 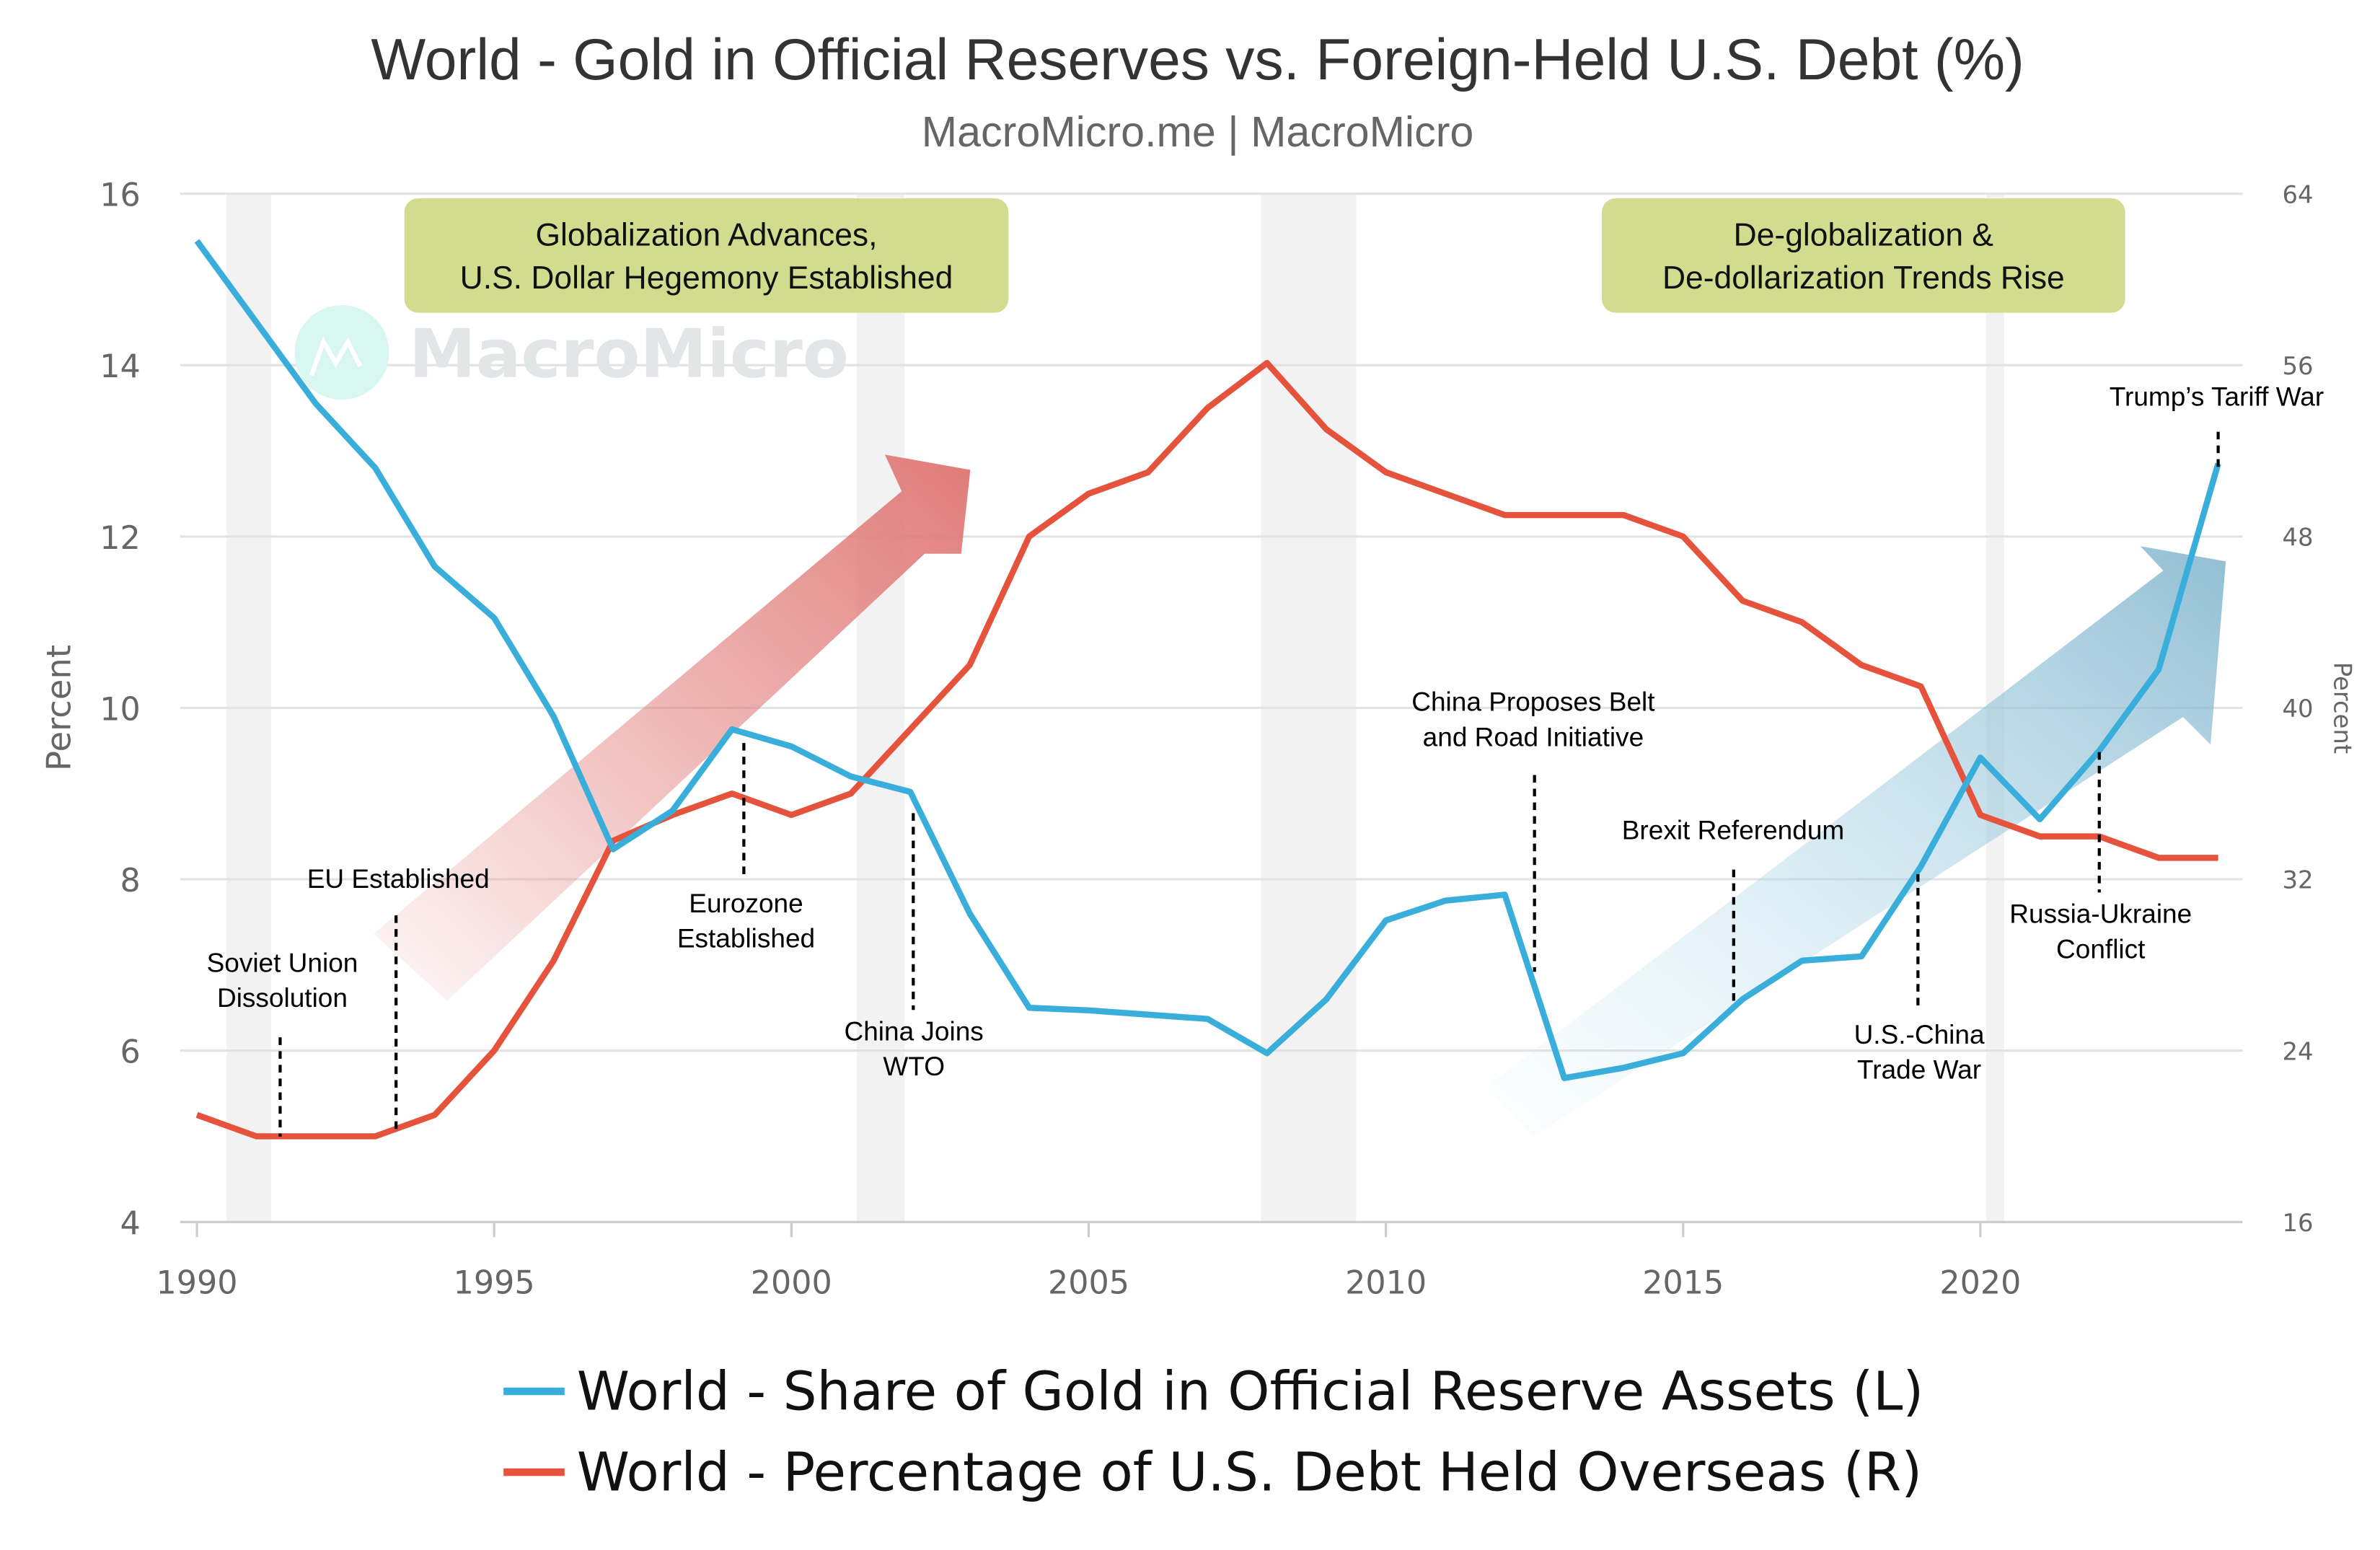 What do you see at coordinates (282, 962) in the screenshot?
I see `annotation-label: Soviet Union` at bounding box center [282, 962].